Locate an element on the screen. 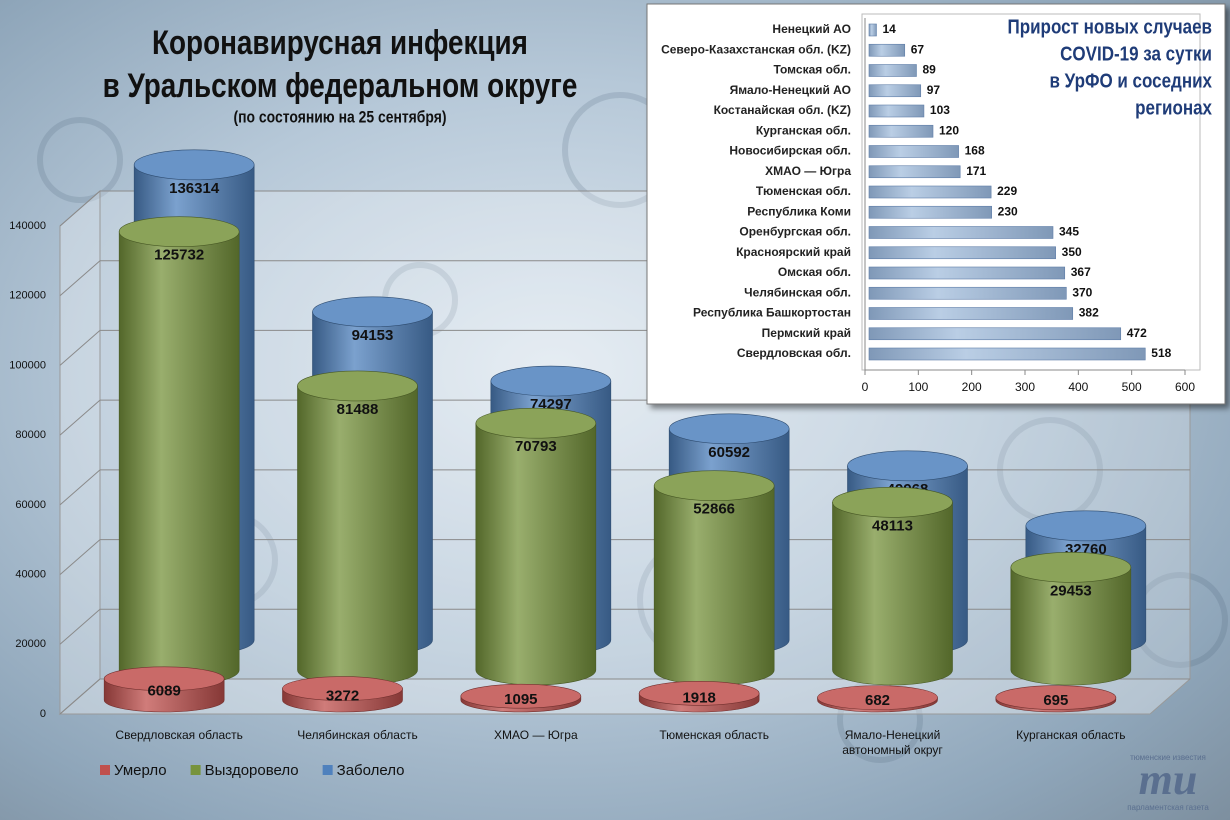 This screenshot has height=820, width=1230. value-label: 89 is located at coordinates (929, 70).